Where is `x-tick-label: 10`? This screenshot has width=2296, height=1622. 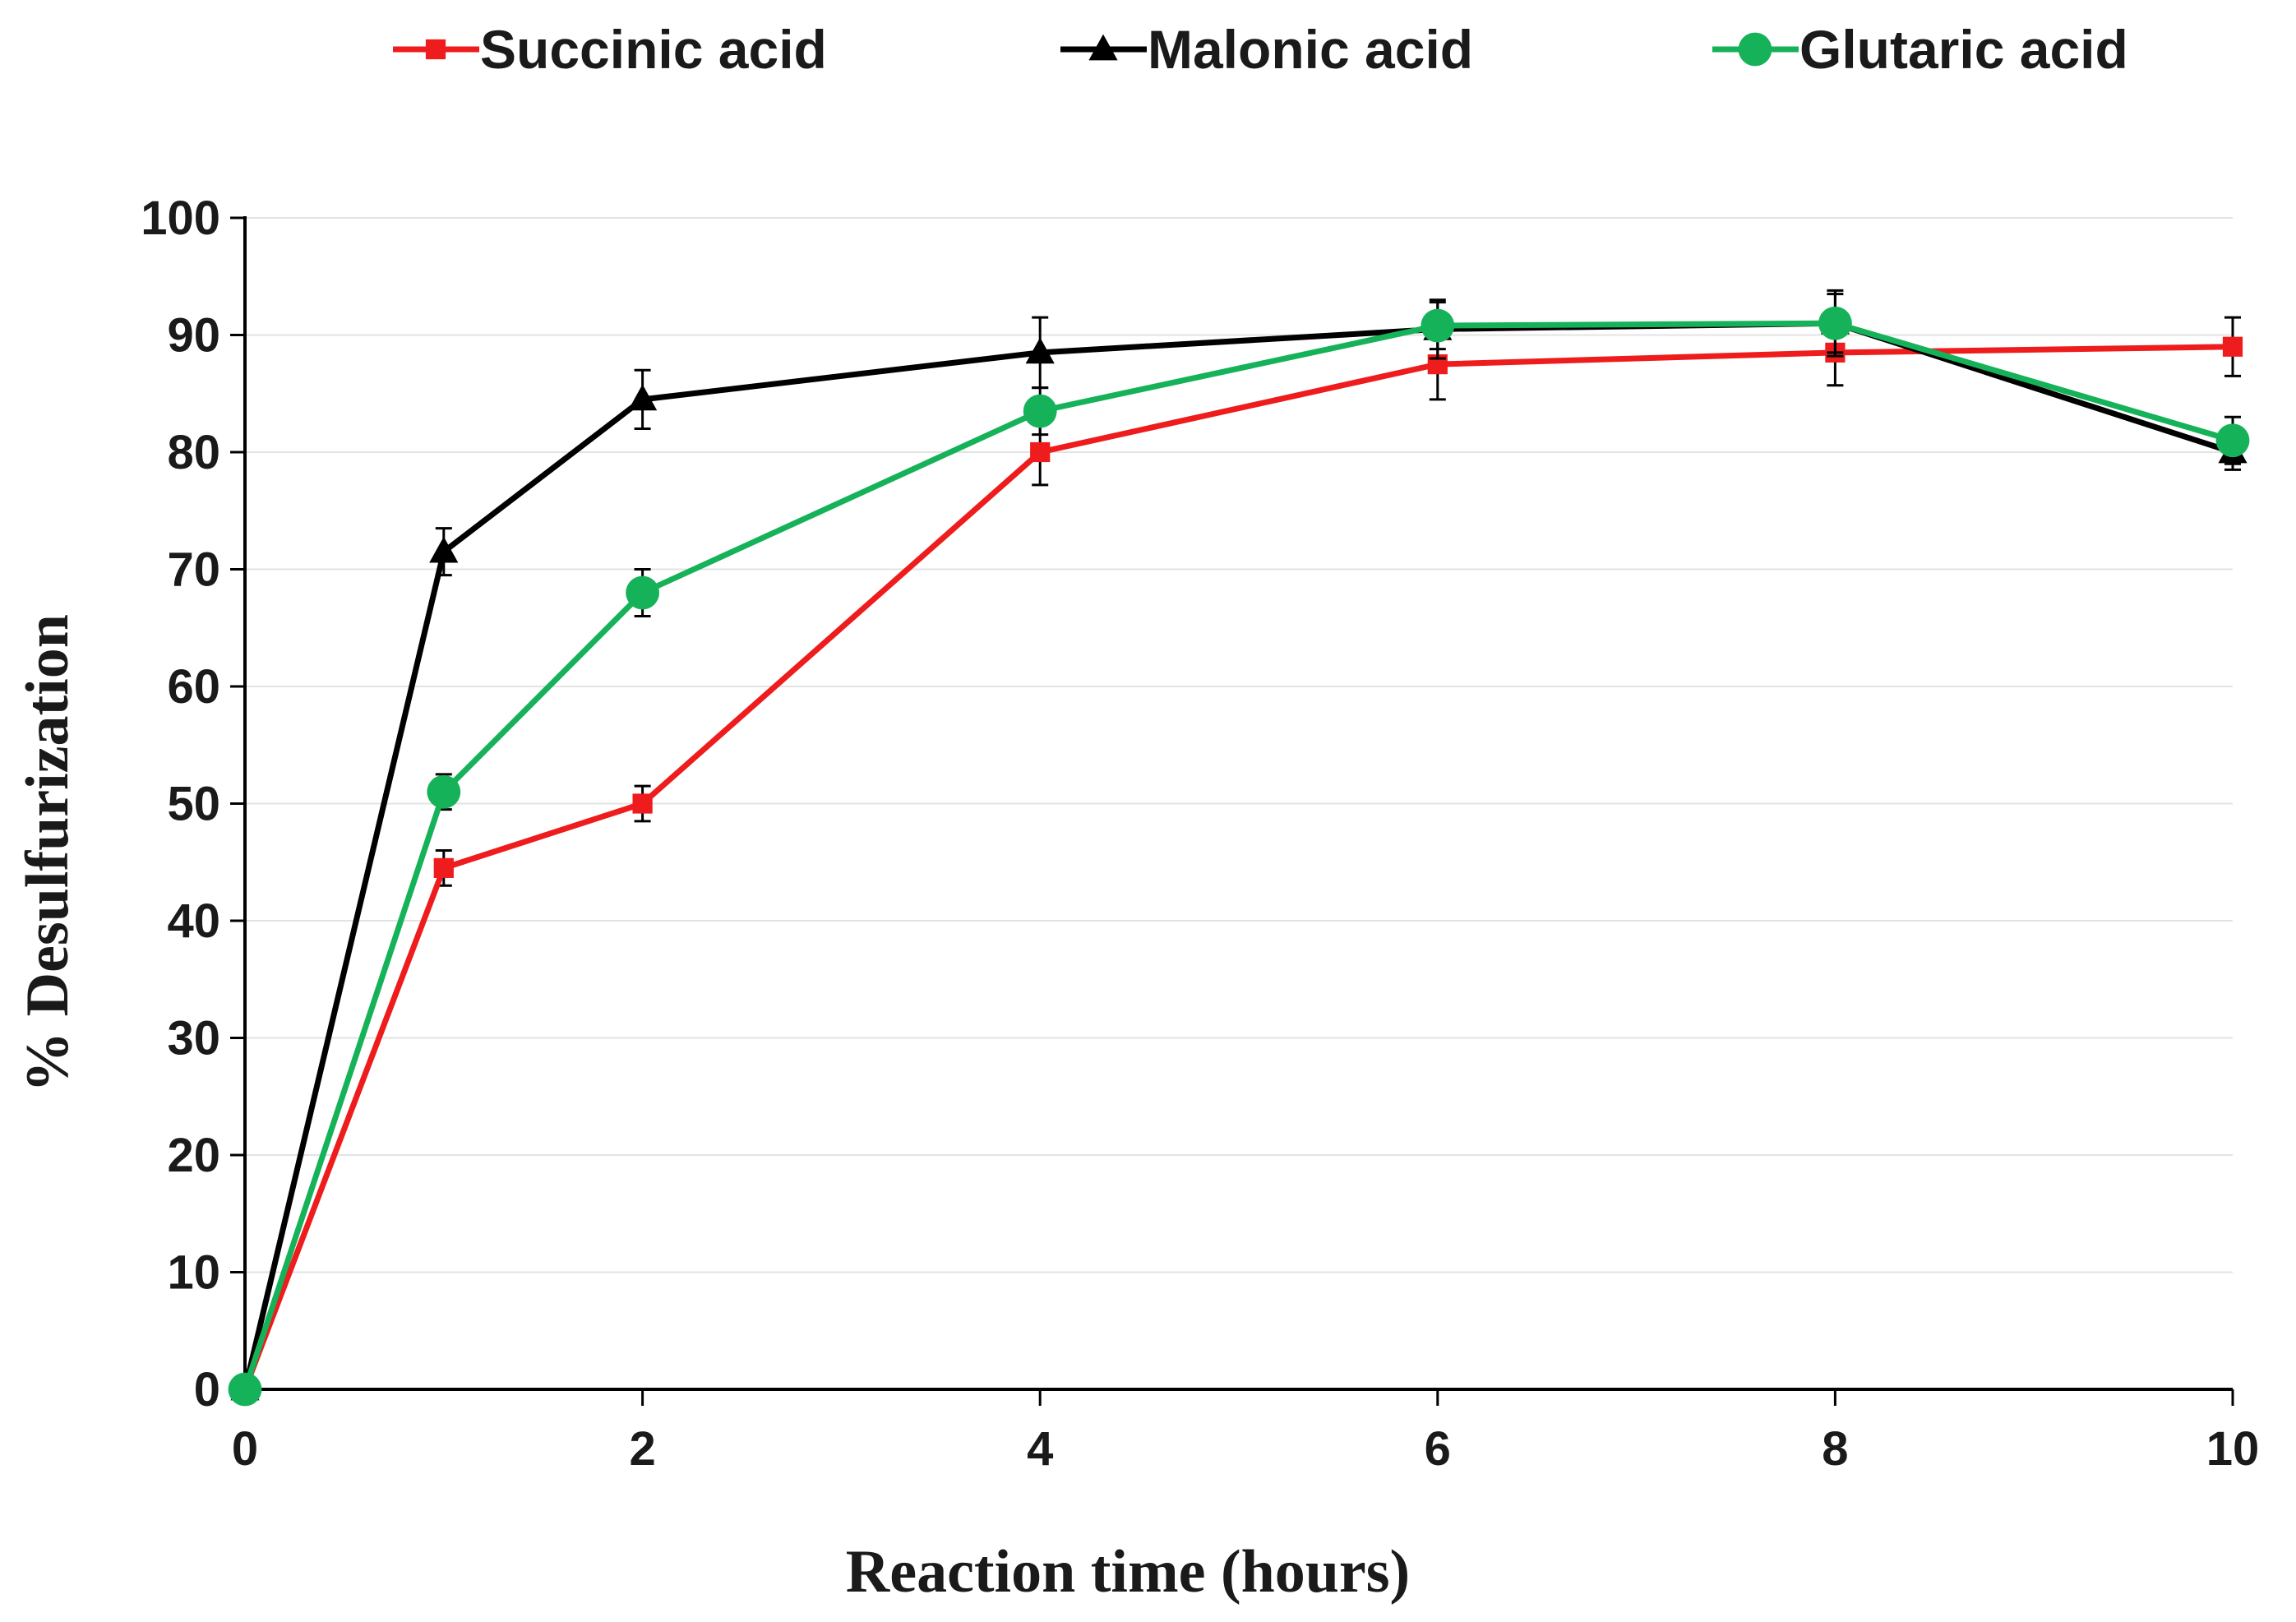 x-tick-label: 10 is located at coordinates (2233, 1449).